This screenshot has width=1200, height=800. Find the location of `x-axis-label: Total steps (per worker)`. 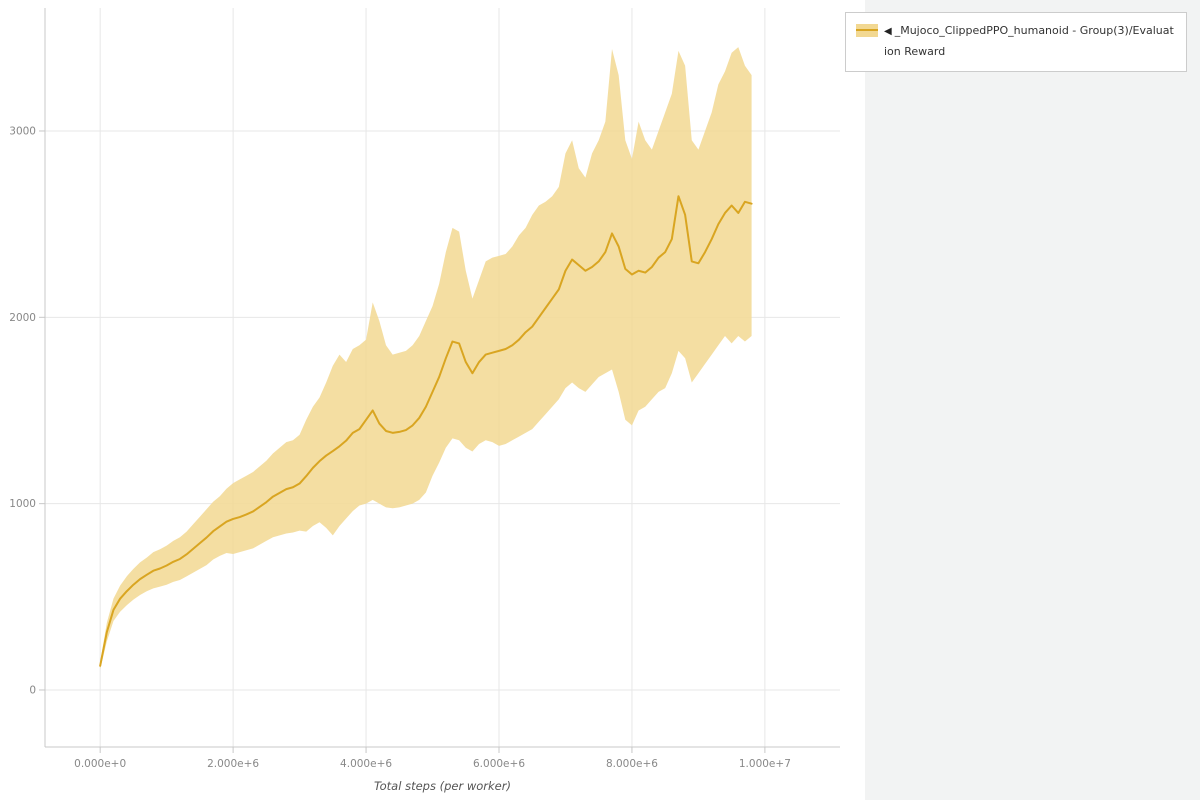

x-axis-label: Total steps (per worker) is located at coordinates (442, 786).